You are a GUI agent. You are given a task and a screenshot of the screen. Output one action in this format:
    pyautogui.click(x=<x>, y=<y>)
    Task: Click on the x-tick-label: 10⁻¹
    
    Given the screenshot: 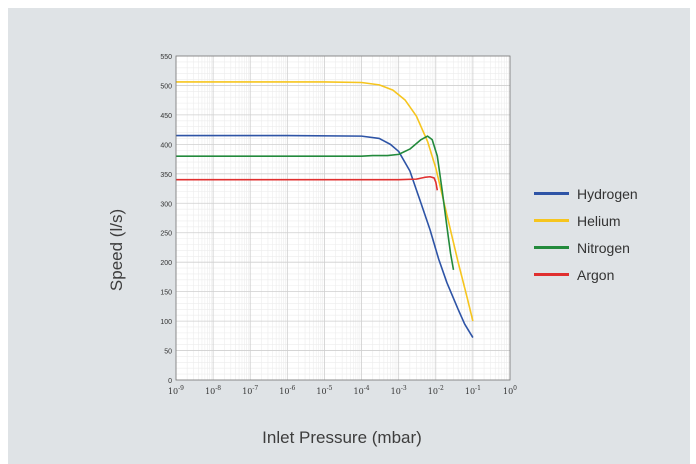 What is the action you would take?
    pyautogui.click(x=473, y=390)
    